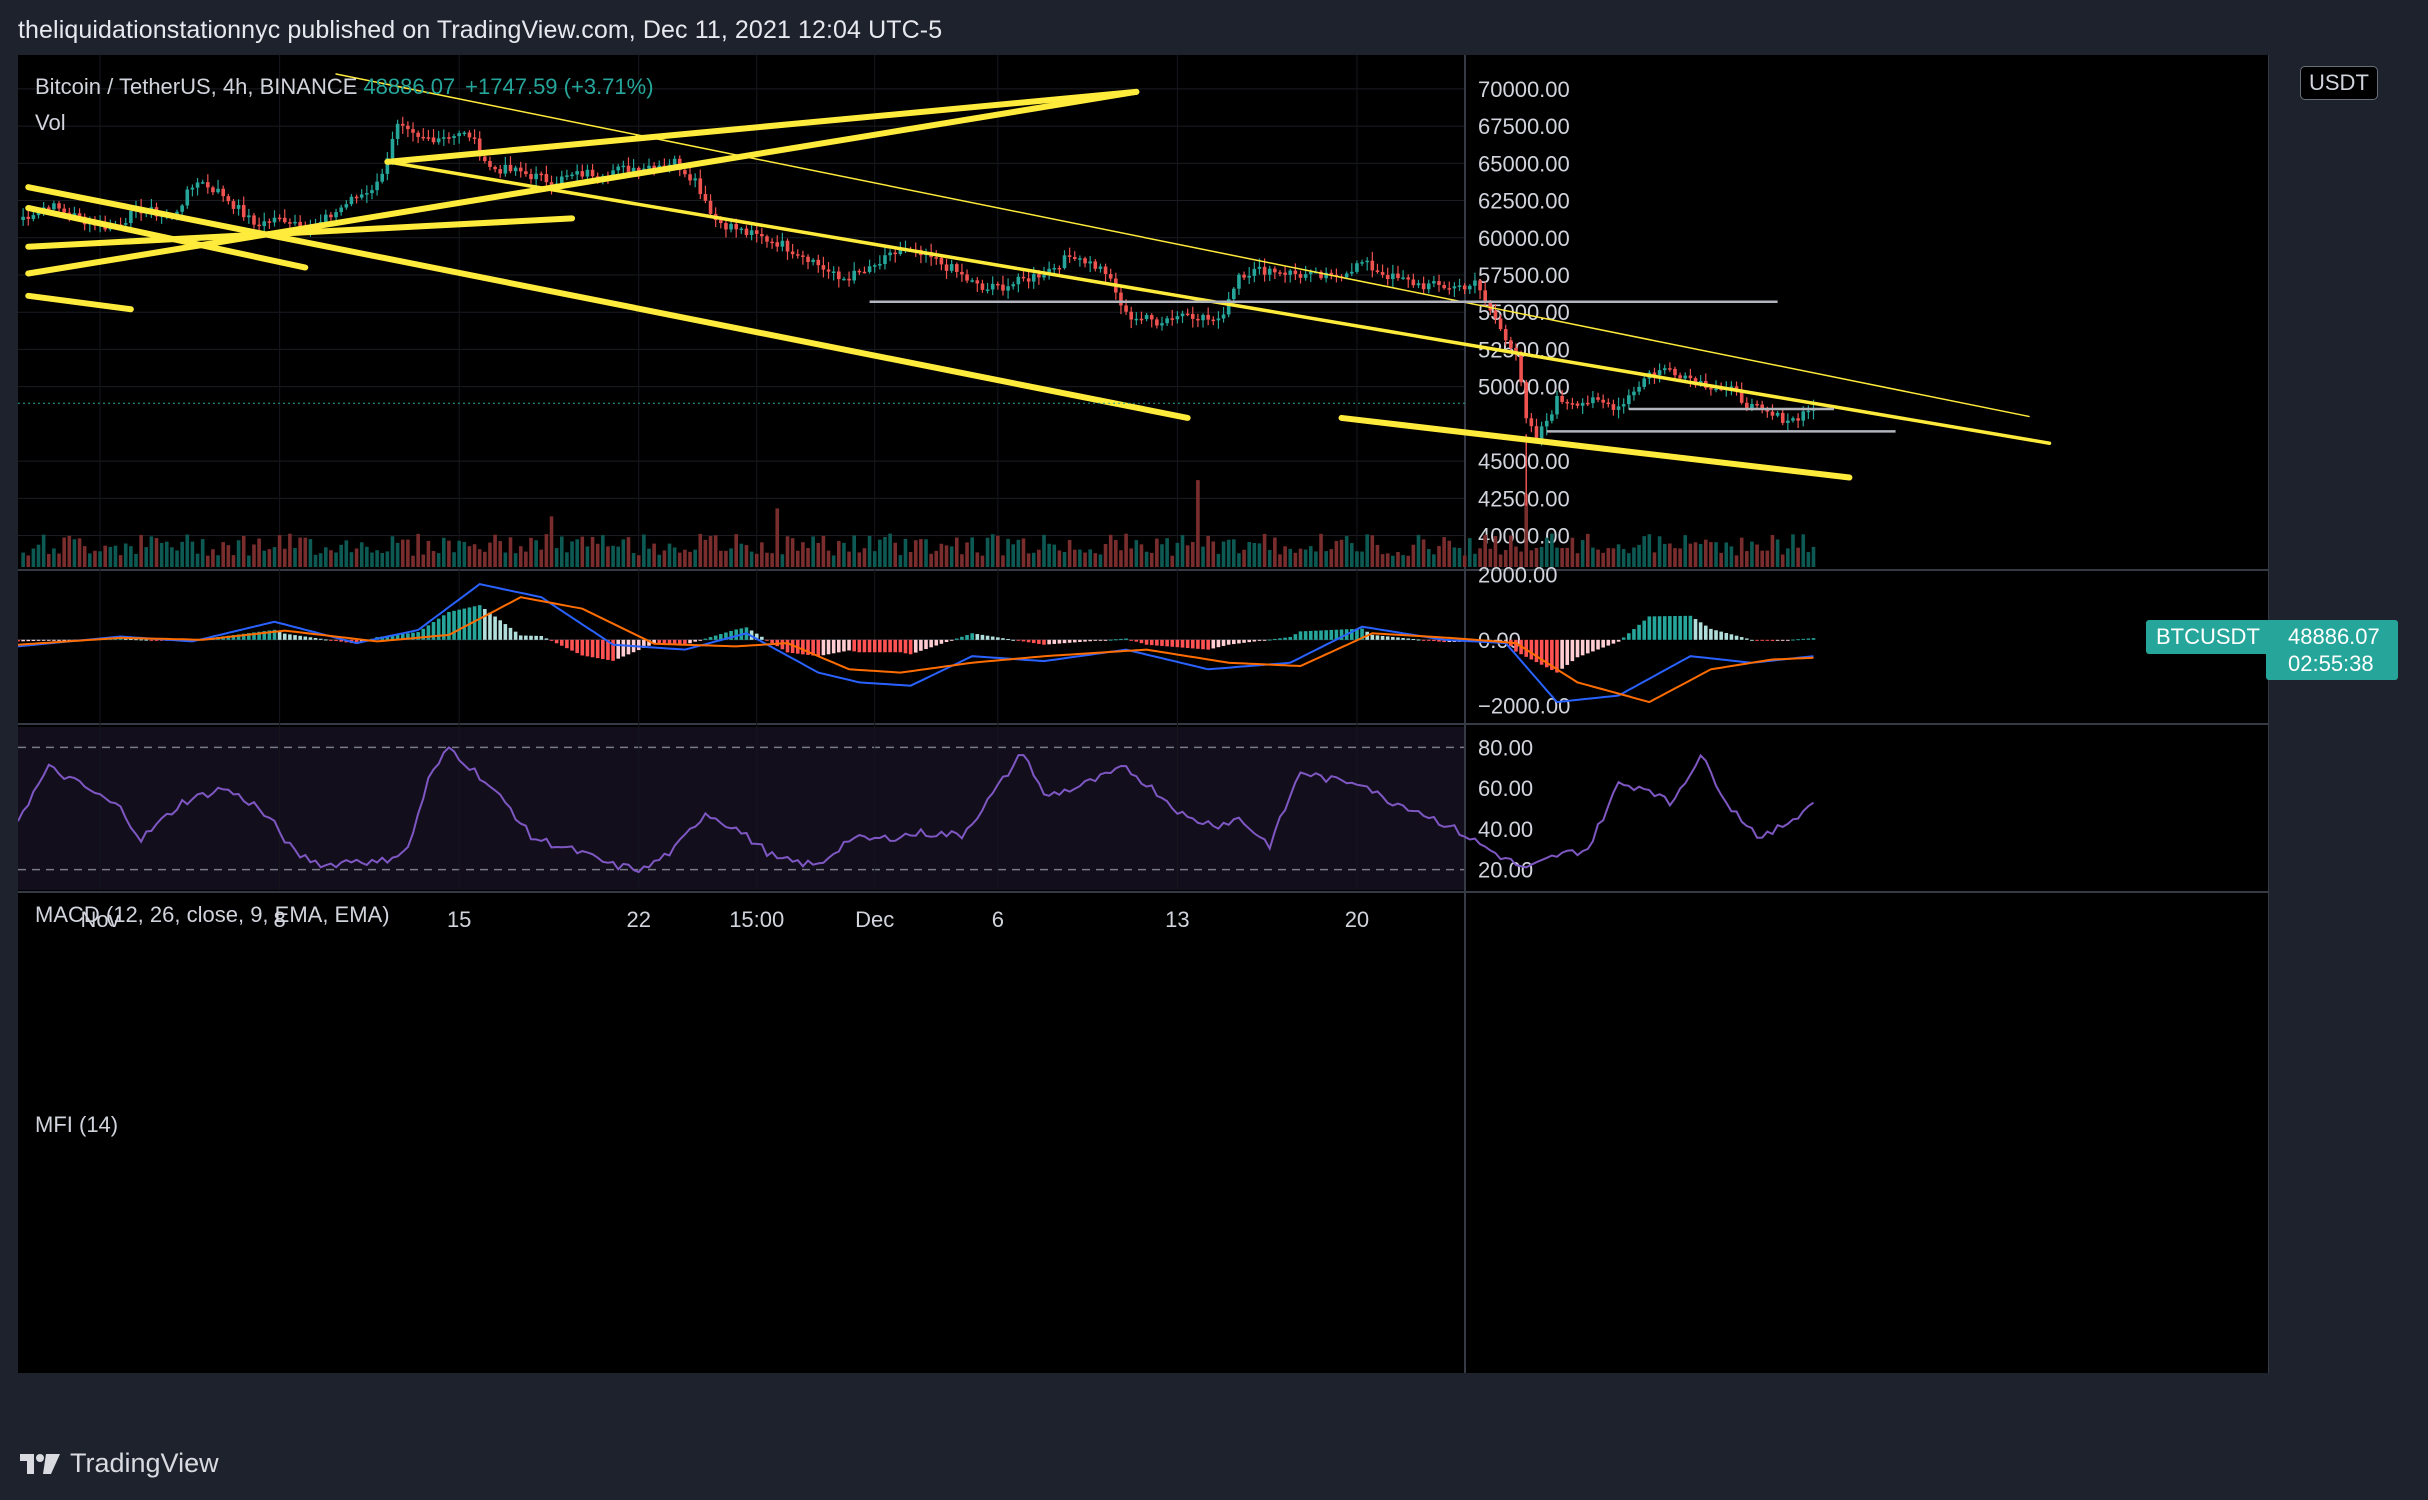 The width and height of the screenshot is (2428, 1500). Describe the element at coordinates (762, 126) in the screenshot. I see `trendline` at that location.